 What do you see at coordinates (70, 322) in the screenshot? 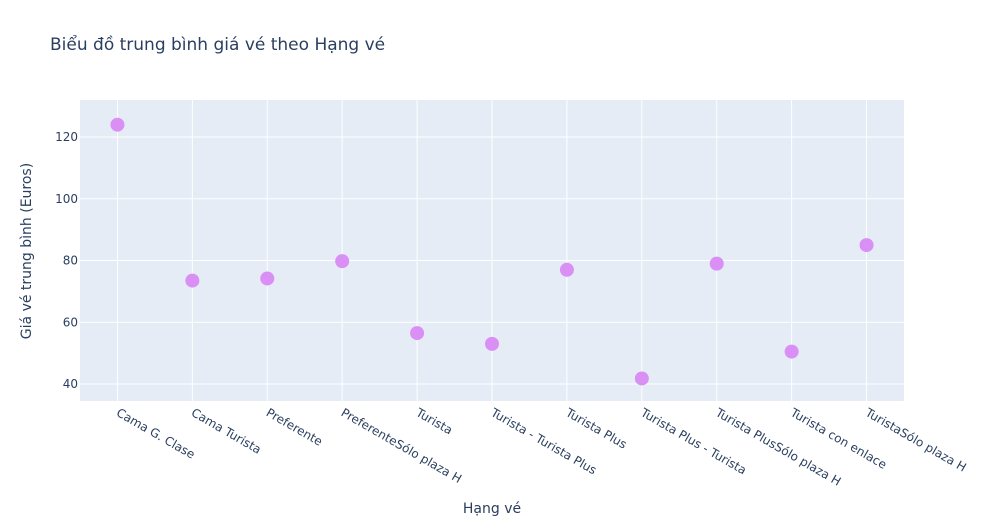
I see `y-tick-label: 60` at bounding box center [70, 322].